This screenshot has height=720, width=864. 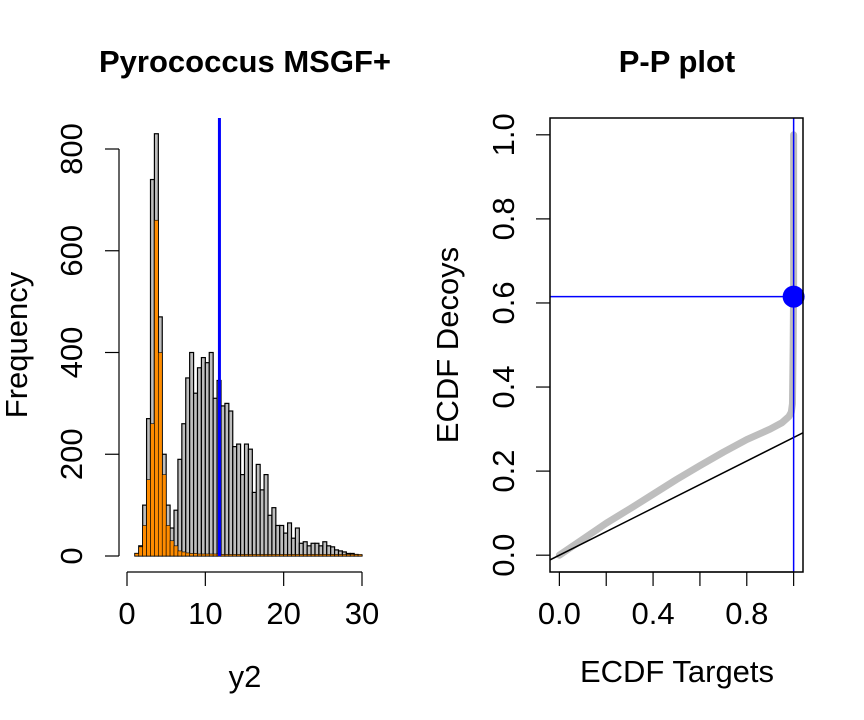 What do you see at coordinates (746, 613) in the screenshot?
I see `pp-x-tick-label: 0.8` at bounding box center [746, 613].